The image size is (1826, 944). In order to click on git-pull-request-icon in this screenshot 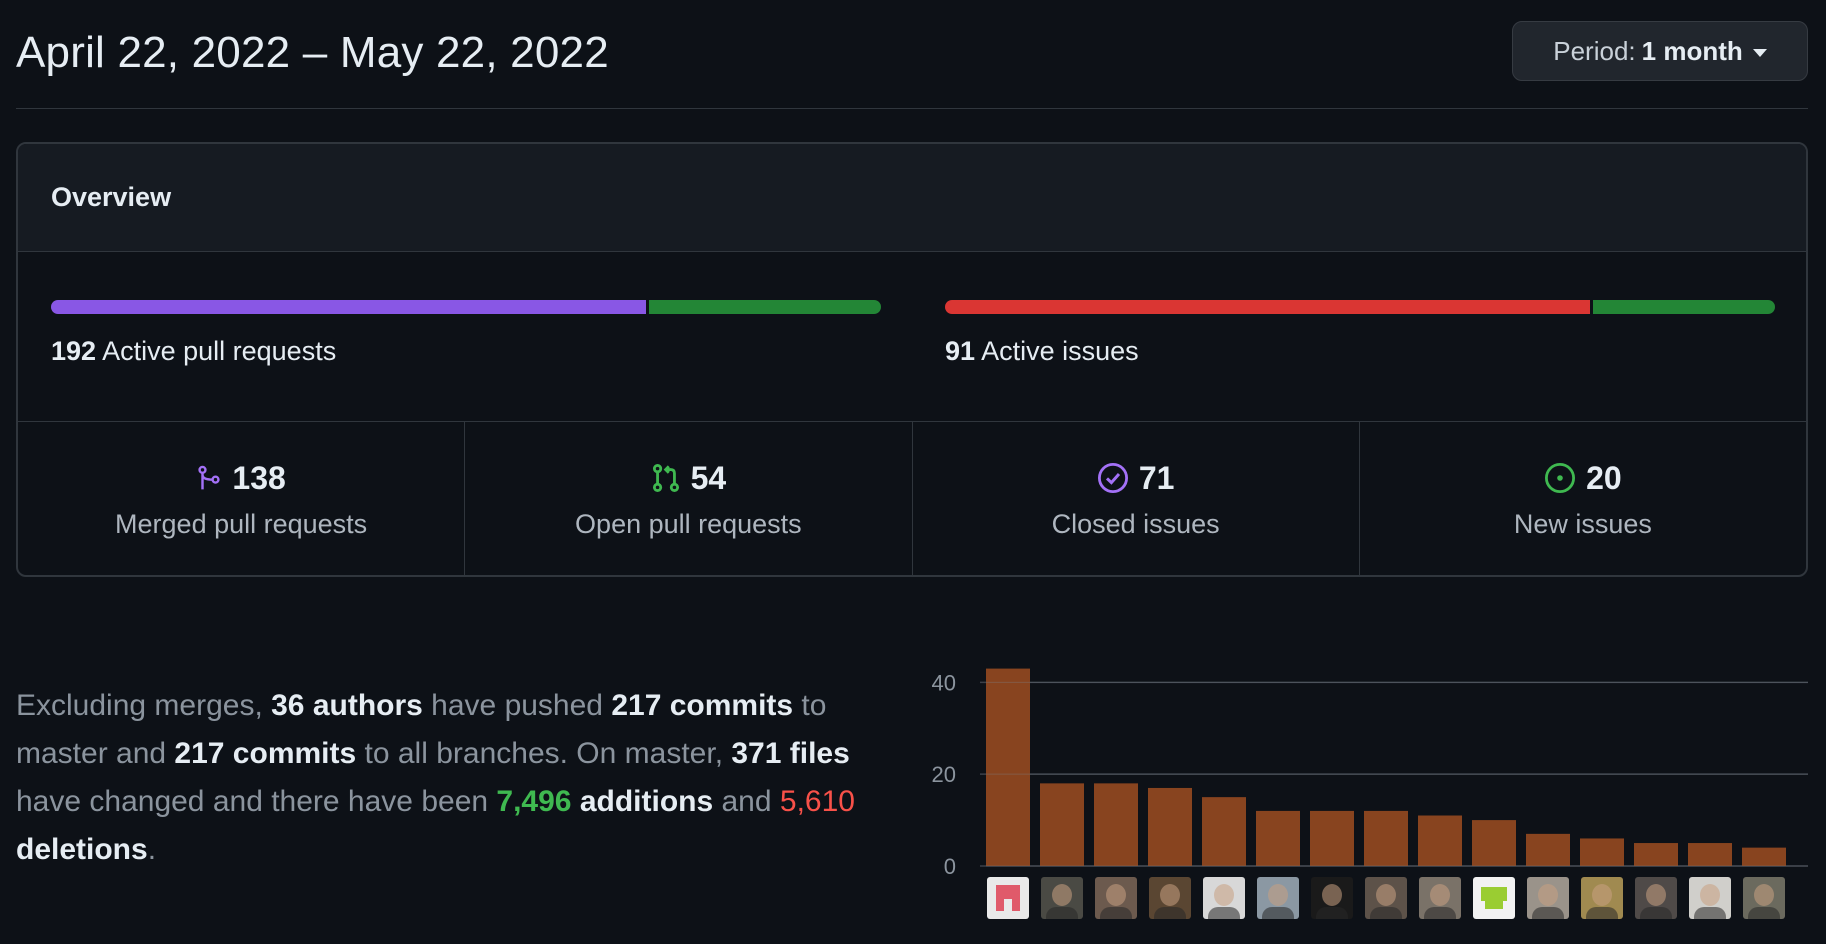, I will do `click(665, 478)`.